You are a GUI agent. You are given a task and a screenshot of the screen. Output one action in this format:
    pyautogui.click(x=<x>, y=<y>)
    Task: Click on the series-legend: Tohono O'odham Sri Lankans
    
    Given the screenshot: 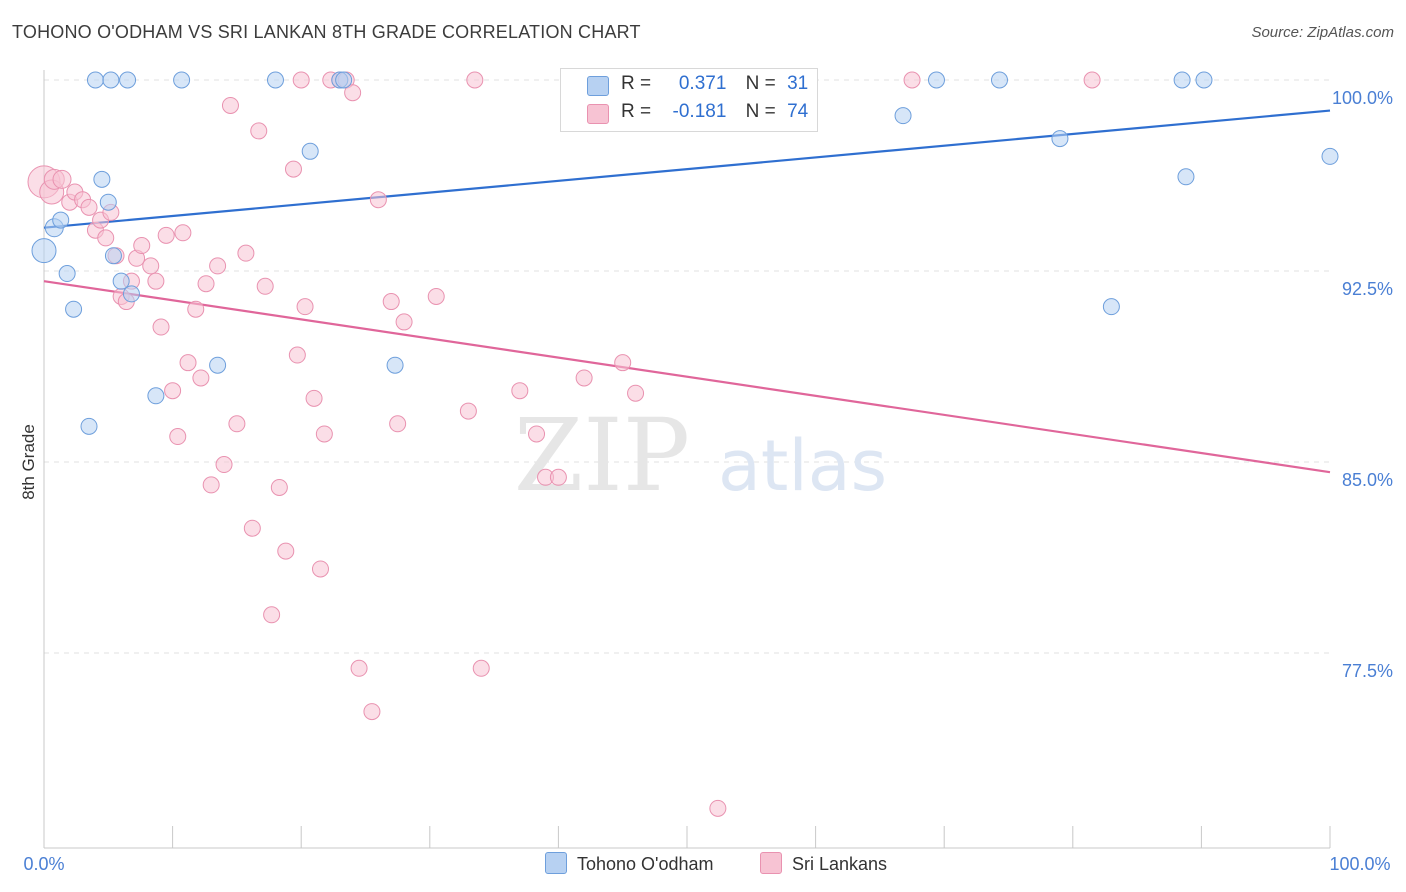 What is the action you would take?
    pyautogui.click(x=703, y=865)
    